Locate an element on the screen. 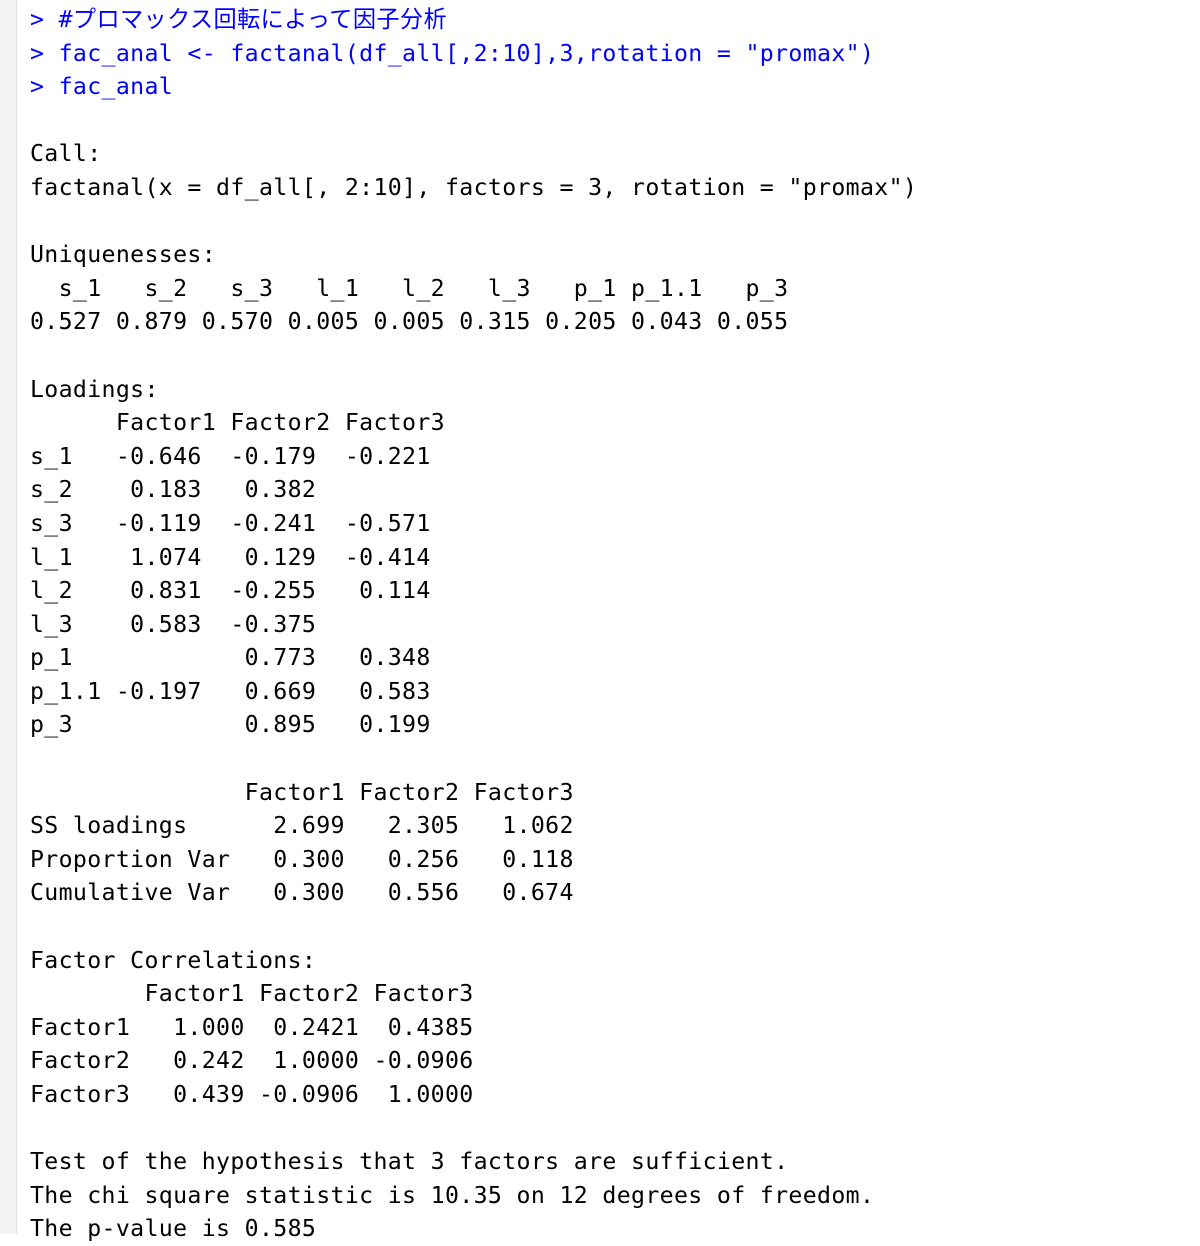  console-command: > fac_anal is located at coordinates (102, 87).